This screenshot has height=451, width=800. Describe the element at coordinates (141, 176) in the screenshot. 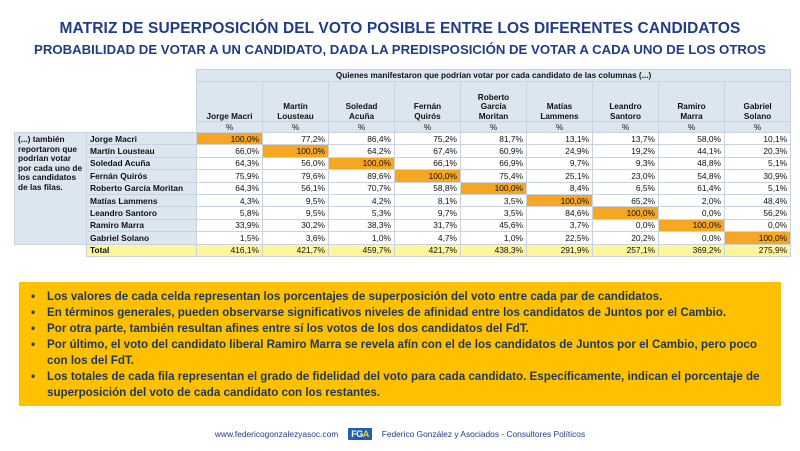

I see `row-label: Fernán Quirós` at that location.